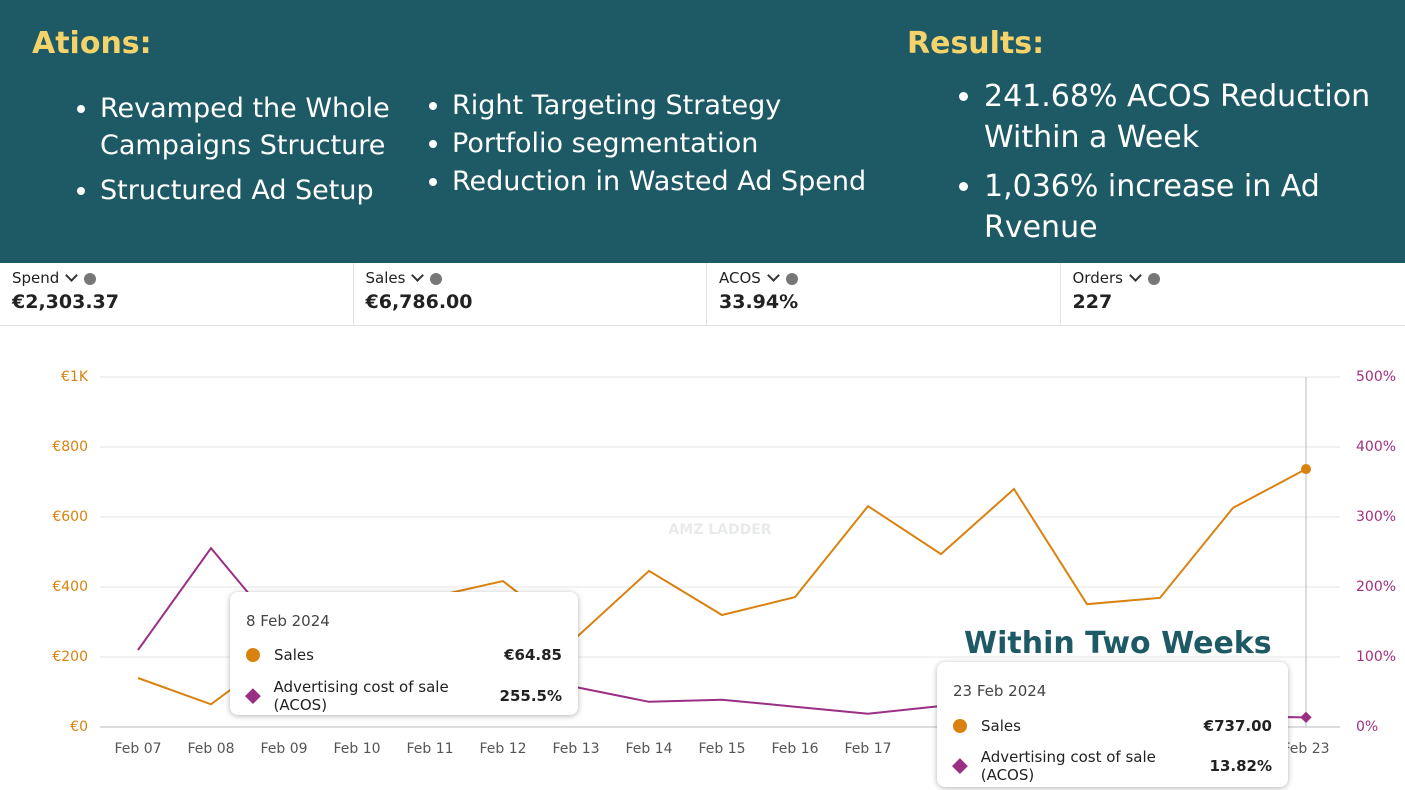 The width and height of the screenshot is (1405, 790). I want to click on actions-title: Ations:, so click(92, 43).